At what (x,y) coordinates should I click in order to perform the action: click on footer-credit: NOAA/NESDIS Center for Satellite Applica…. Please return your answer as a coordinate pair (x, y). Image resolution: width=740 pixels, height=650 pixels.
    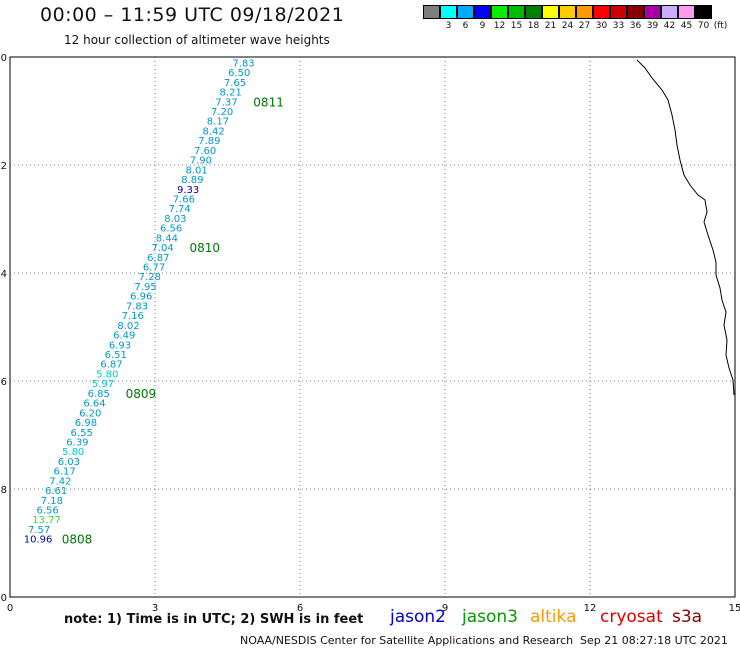
    Looking at the image, I should click on (407, 640).